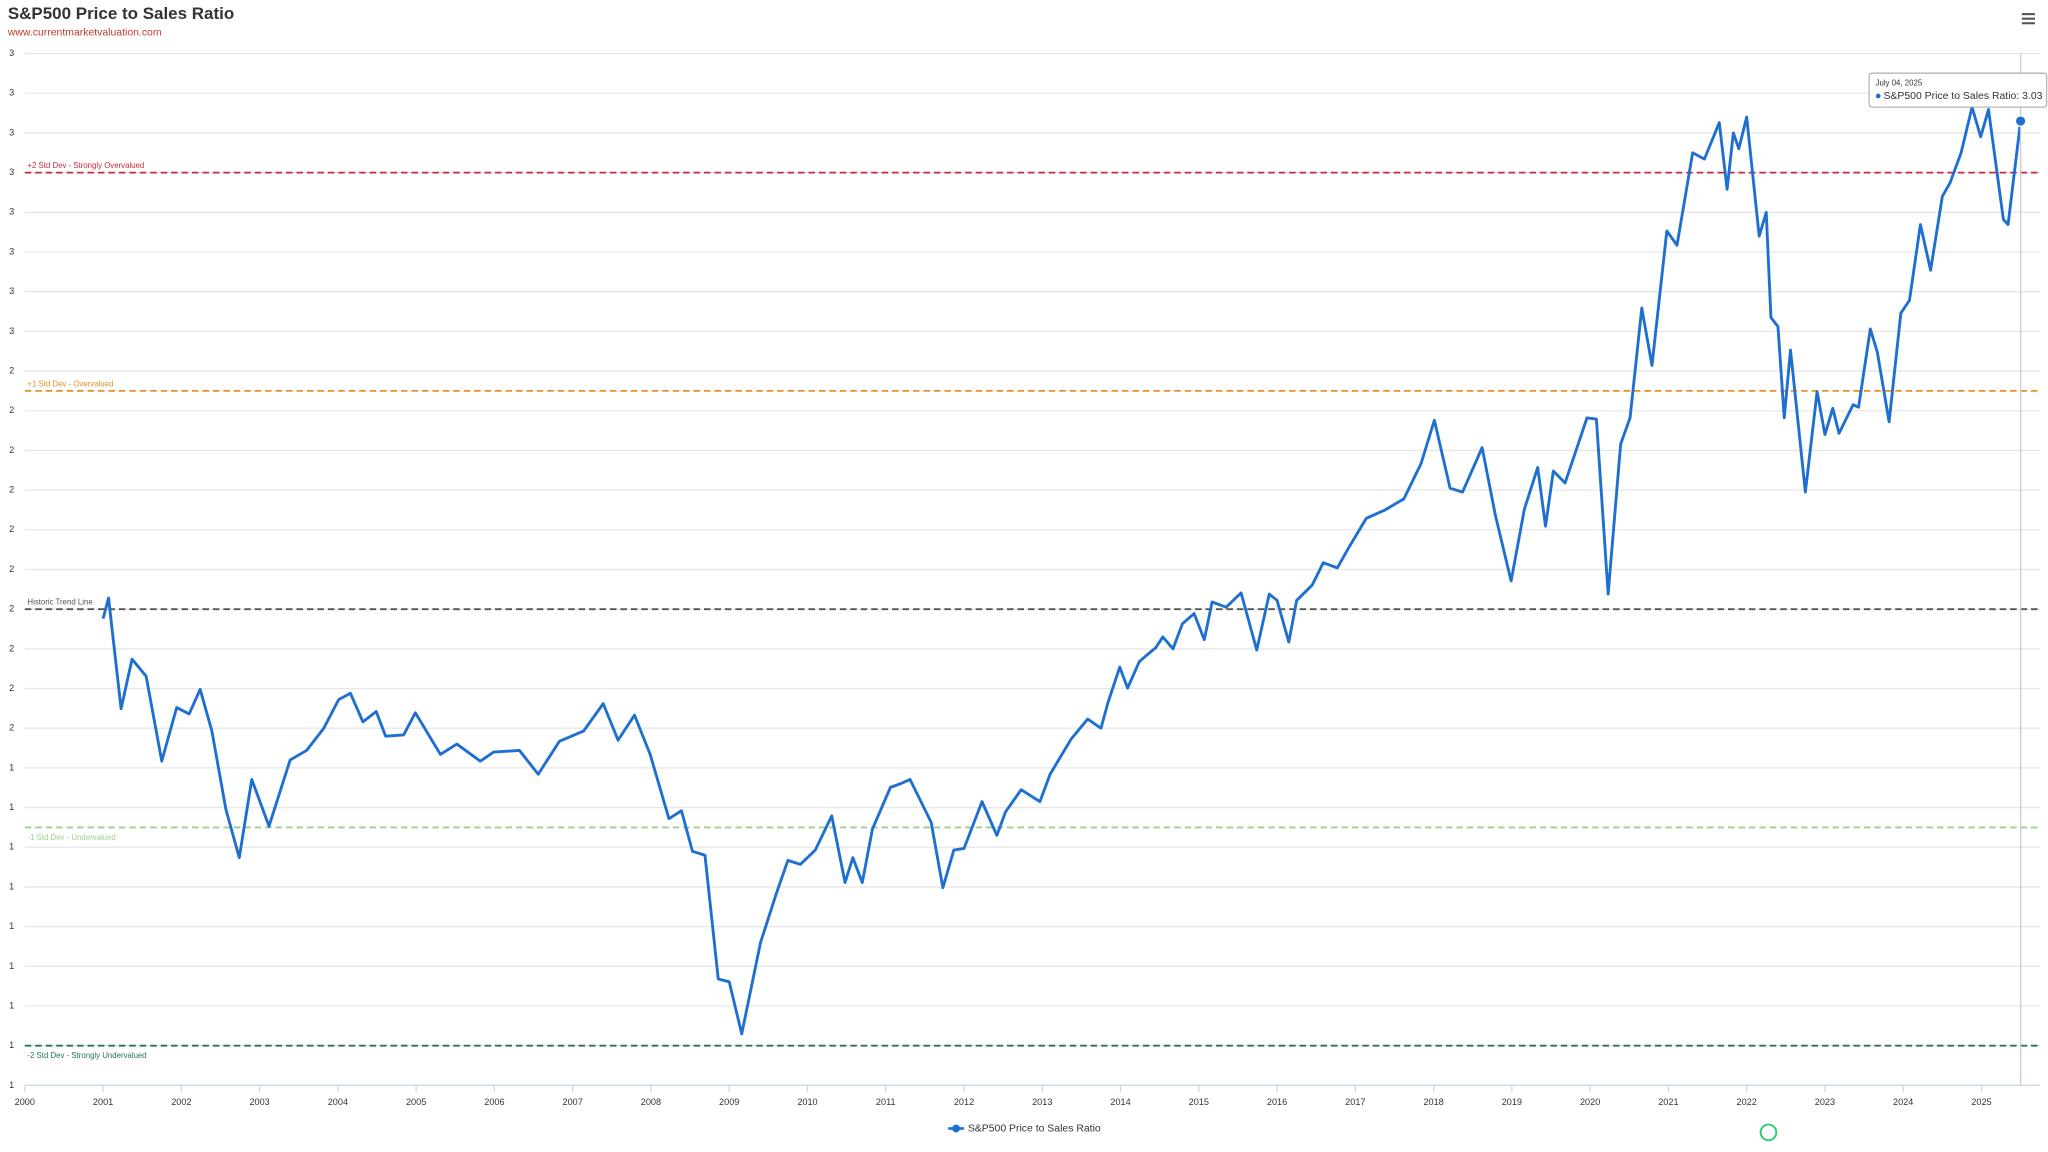 Image resolution: width=2048 pixels, height=1152 pixels. I want to click on x-tick-label: 2017, so click(1355, 1102).